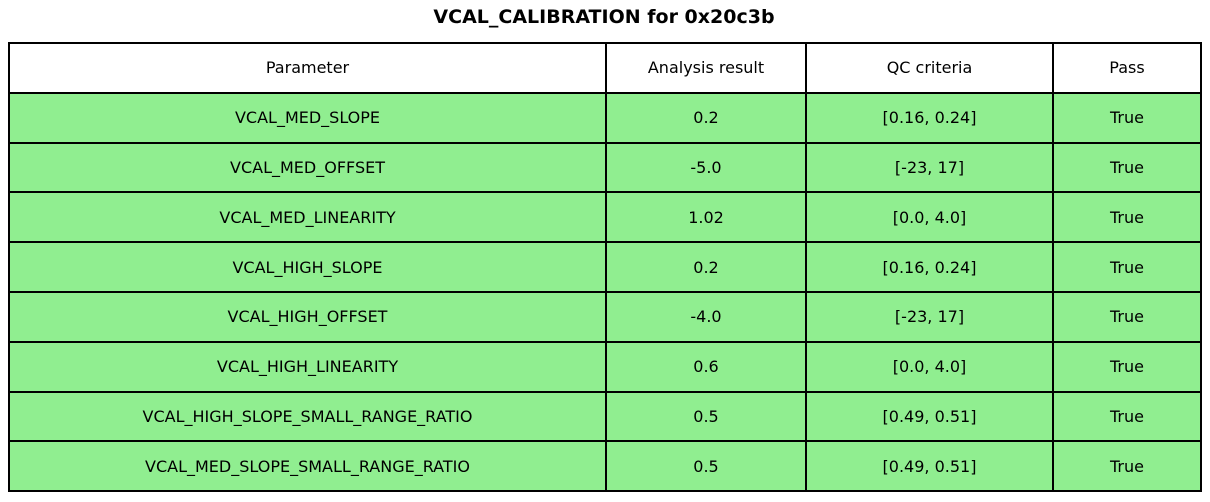 The height and width of the screenshot is (502, 1210). Describe the element at coordinates (706, 316) in the screenshot. I see `cell-analysis-result: -4.0` at that location.